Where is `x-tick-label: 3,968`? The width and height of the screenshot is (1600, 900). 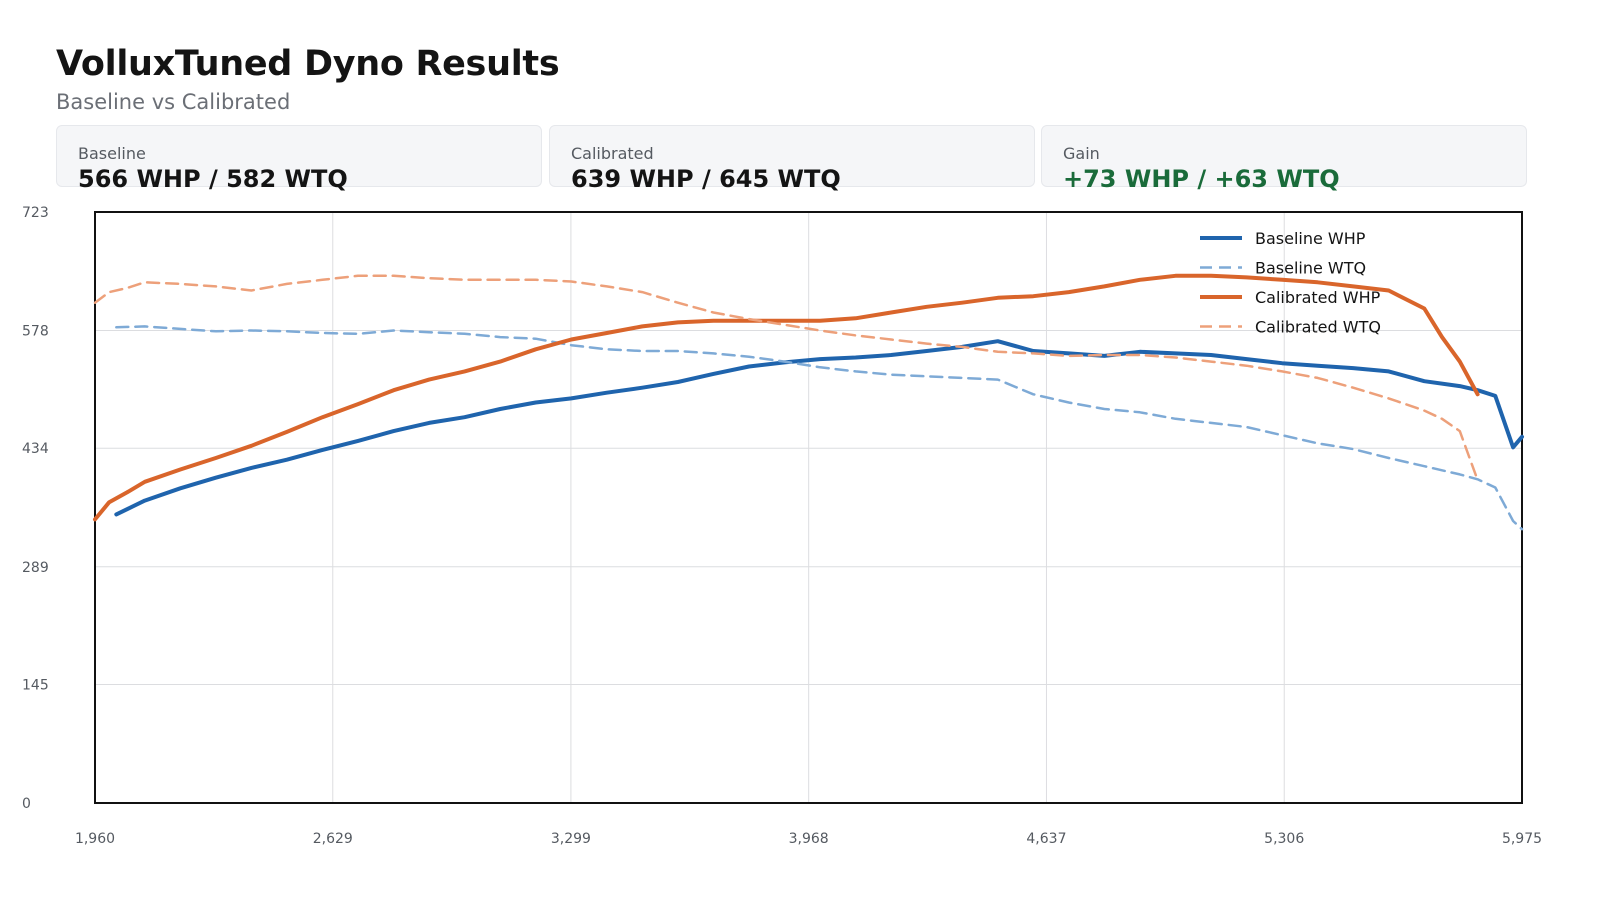
x-tick-label: 3,968 is located at coordinates (809, 839).